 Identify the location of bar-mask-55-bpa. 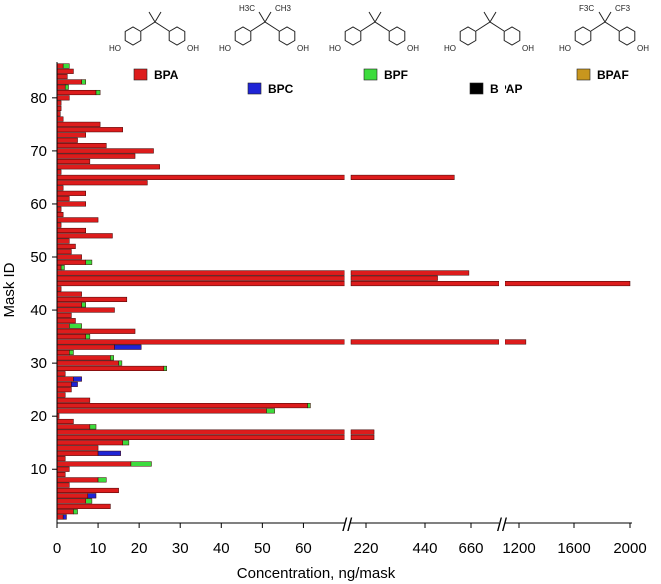
(71, 230).